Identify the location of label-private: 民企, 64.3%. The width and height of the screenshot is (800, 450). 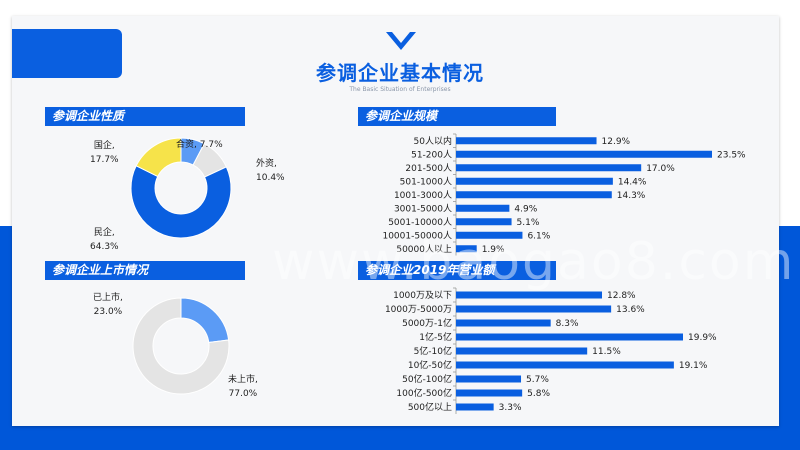
(104, 241).